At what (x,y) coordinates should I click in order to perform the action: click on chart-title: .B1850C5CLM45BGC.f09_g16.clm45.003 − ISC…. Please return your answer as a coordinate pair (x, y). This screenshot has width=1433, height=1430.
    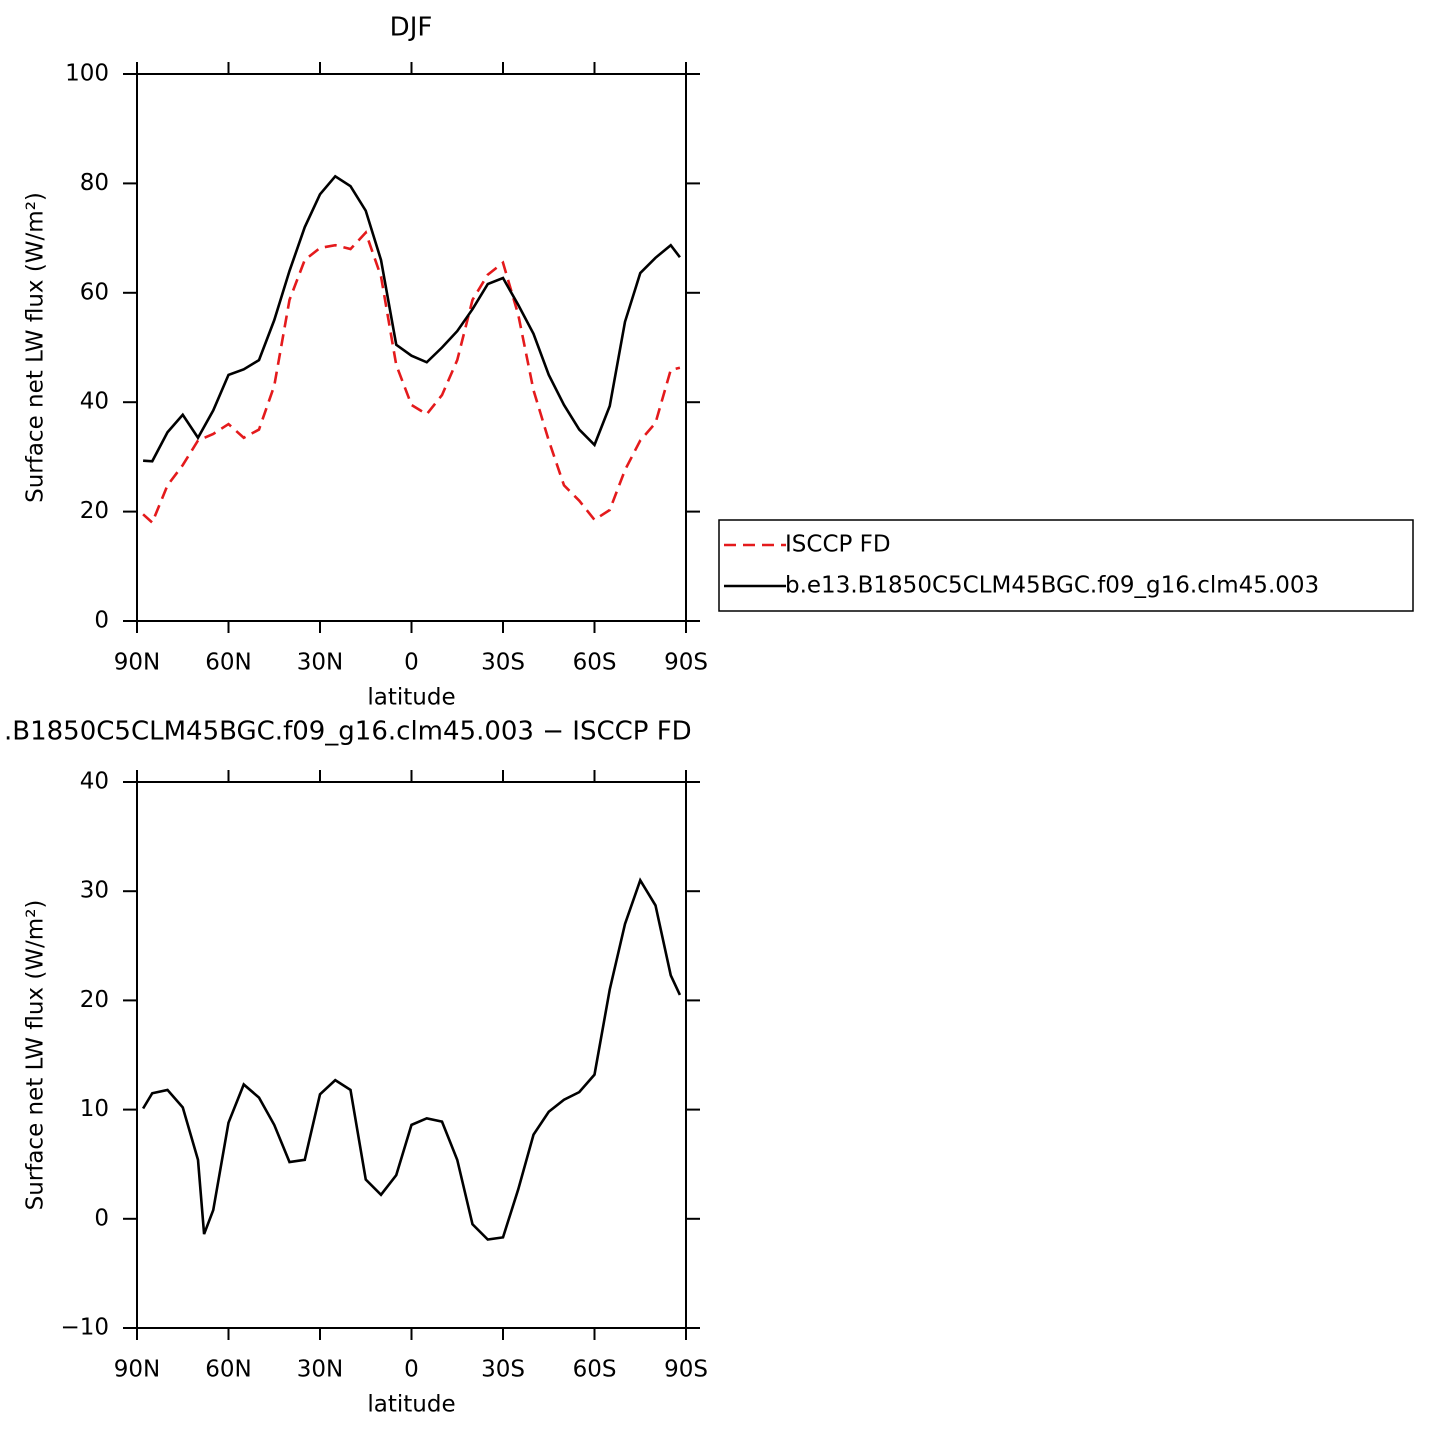
    Looking at the image, I should click on (348, 732).